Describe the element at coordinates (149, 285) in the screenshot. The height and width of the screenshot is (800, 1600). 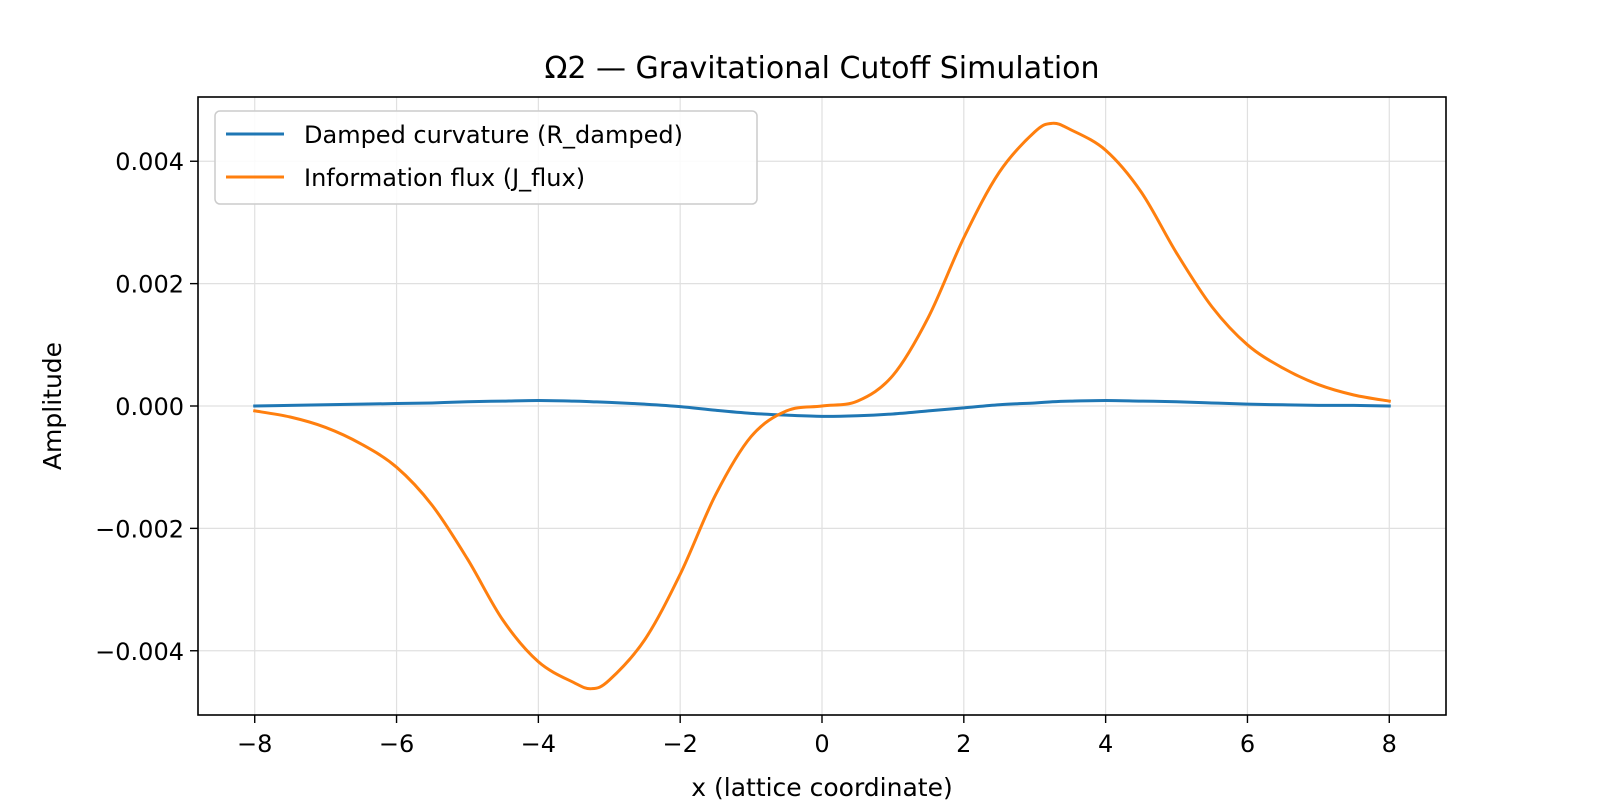
I see `y-tick-label: 0.002` at that location.